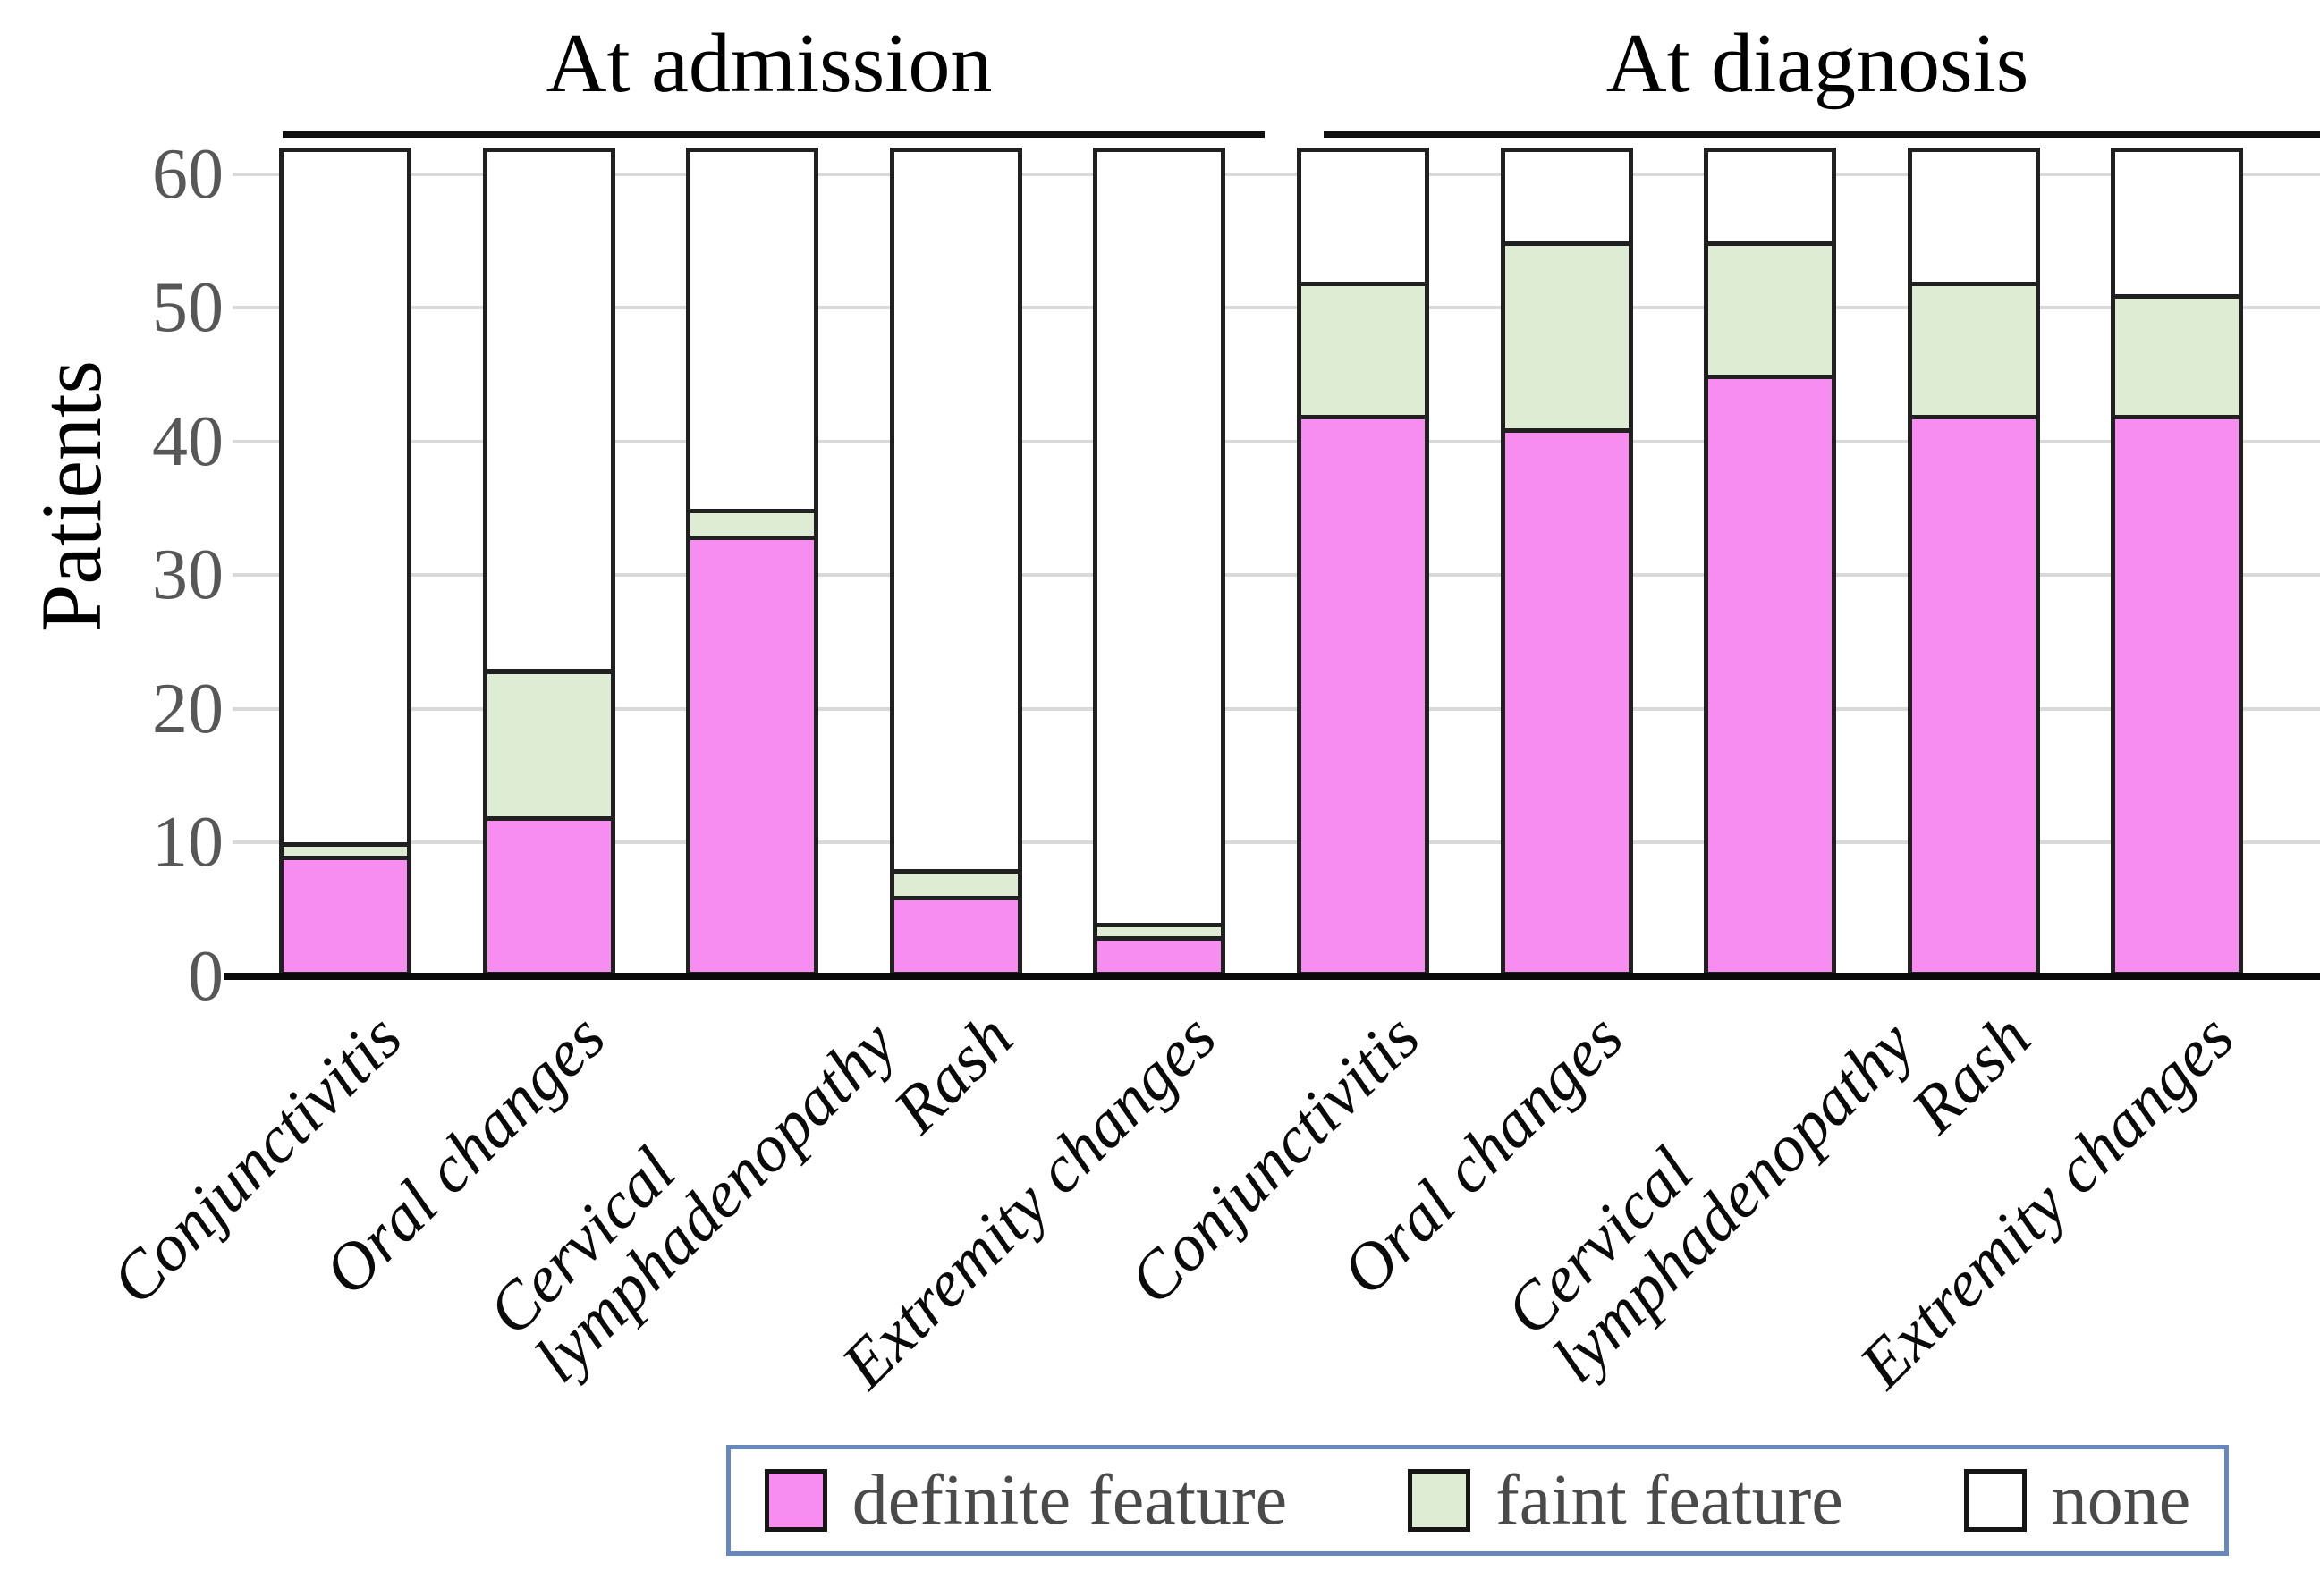  What do you see at coordinates (1995, 1500) in the screenshot?
I see `none-swatch` at bounding box center [1995, 1500].